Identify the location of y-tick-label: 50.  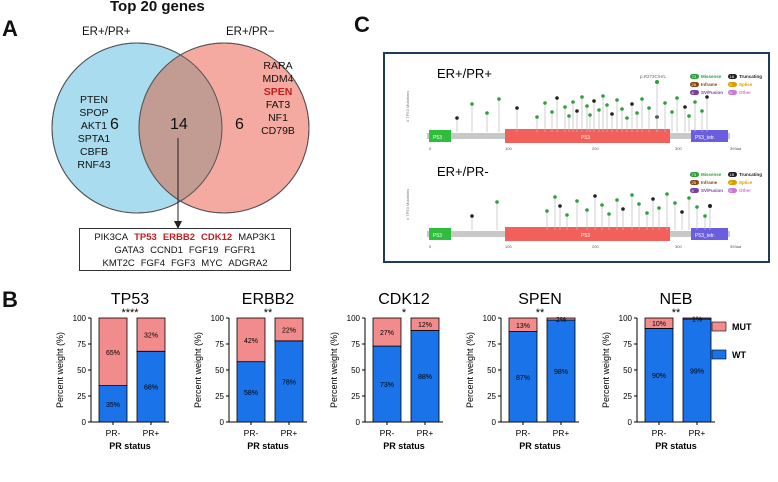
(491, 370).